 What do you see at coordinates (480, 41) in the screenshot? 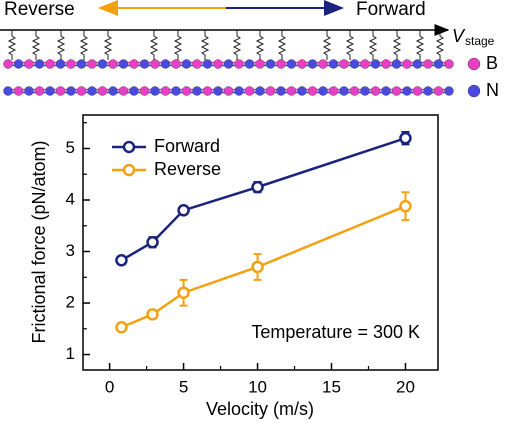
I see `stage-subscript: stage` at bounding box center [480, 41].